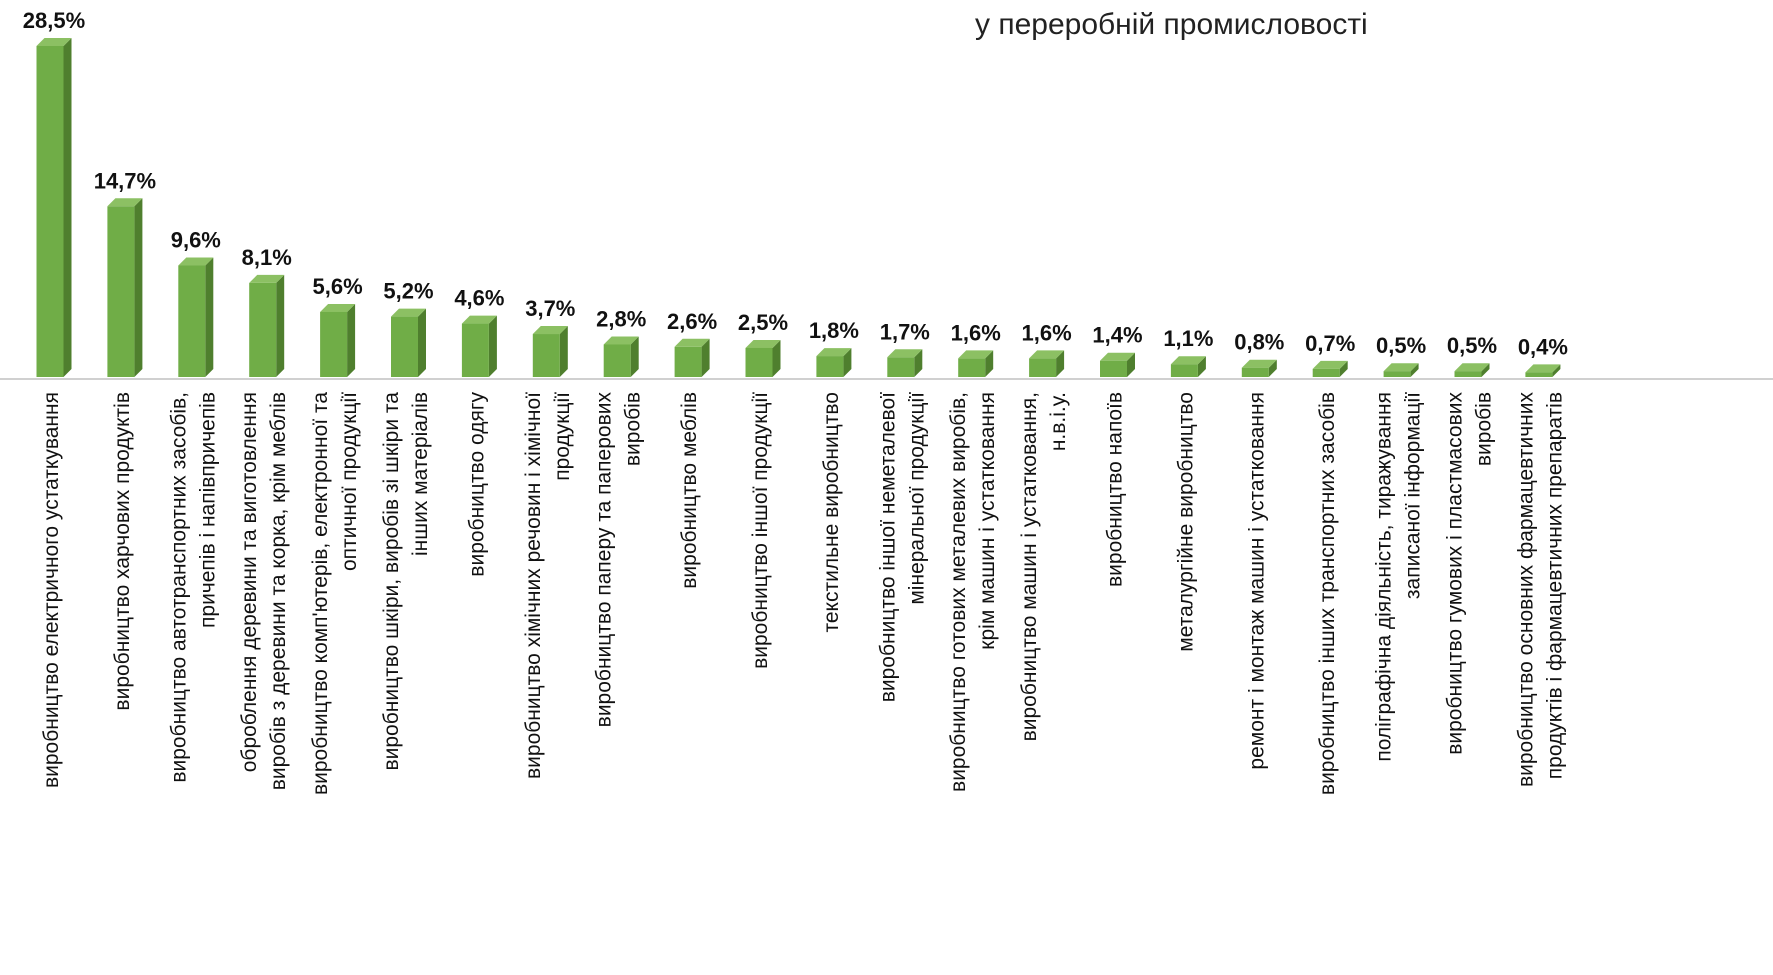  I want to click on data-label: 1,4%, so click(1117, 335).